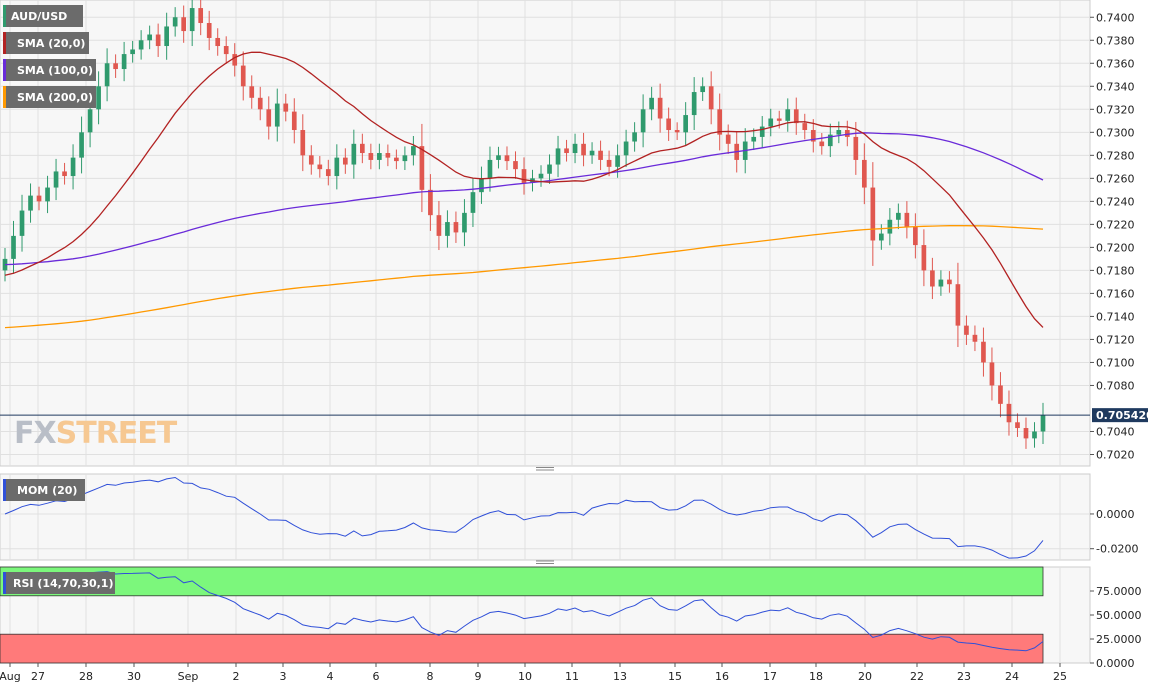 This screenshot has height=689, width=1160. Describe the element at coordinates (44, 490) in the screenshot. I see `legend-mom: MOM (20)` at that location.